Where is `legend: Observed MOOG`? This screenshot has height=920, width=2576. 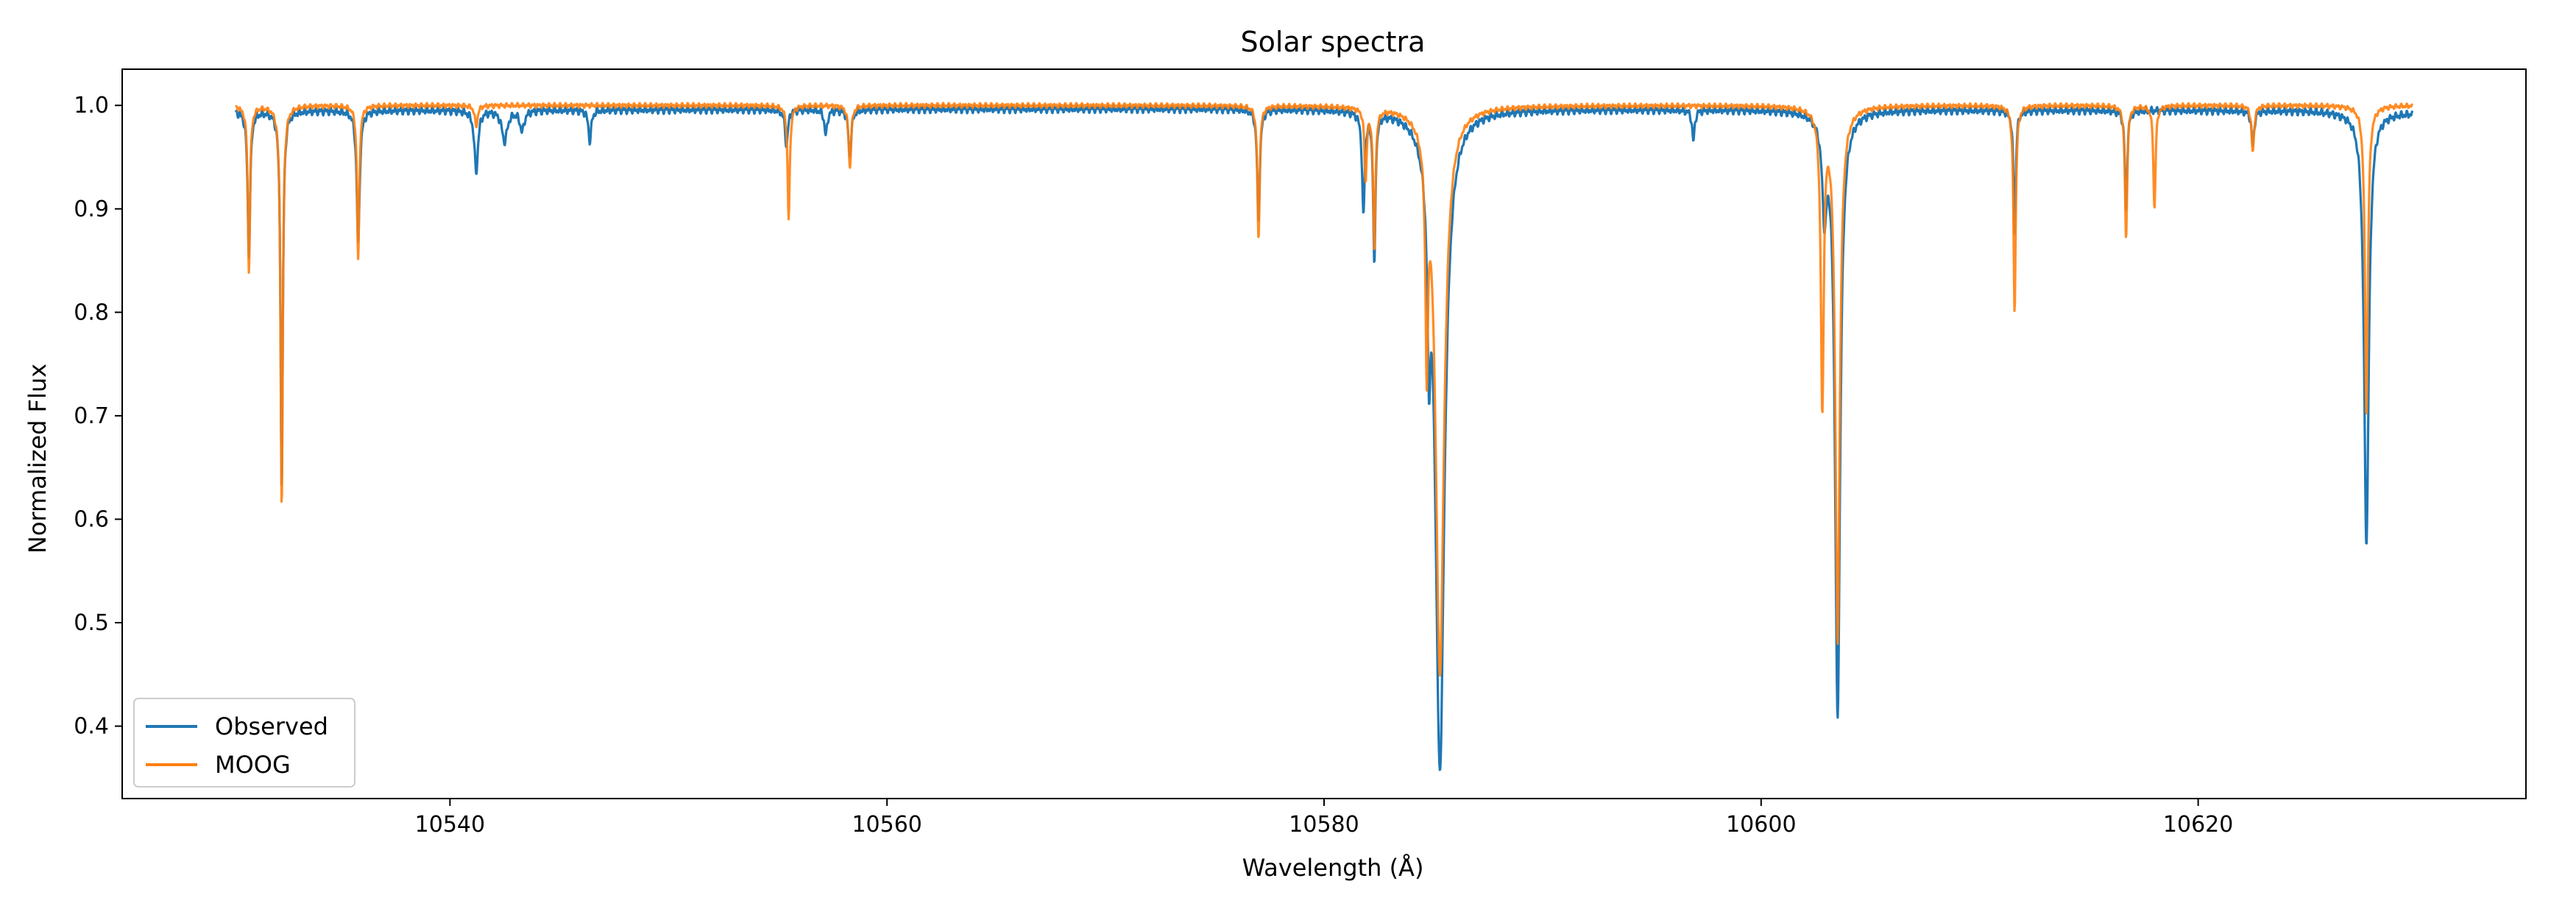
legend: Observed MOOG is located at coordinates (244, 743).